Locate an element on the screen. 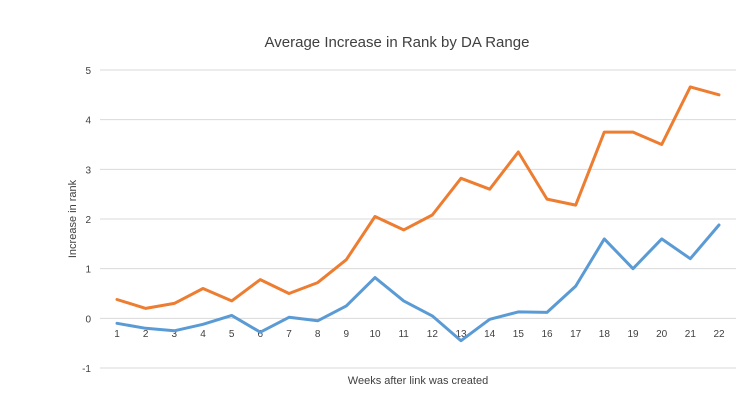 This screenshot has height=400, width=743. x-tick-label: 8 is located at coordinates (318, 334).